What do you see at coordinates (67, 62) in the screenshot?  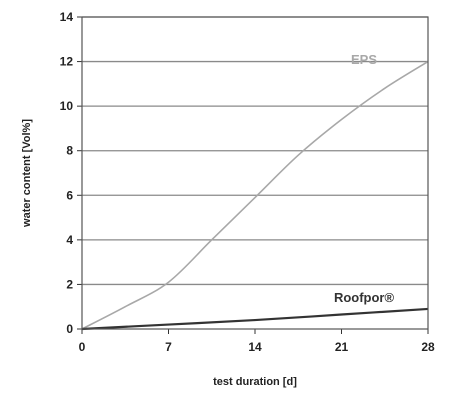 I see `y-tick-label: 12` at bounding box center [67, 62].